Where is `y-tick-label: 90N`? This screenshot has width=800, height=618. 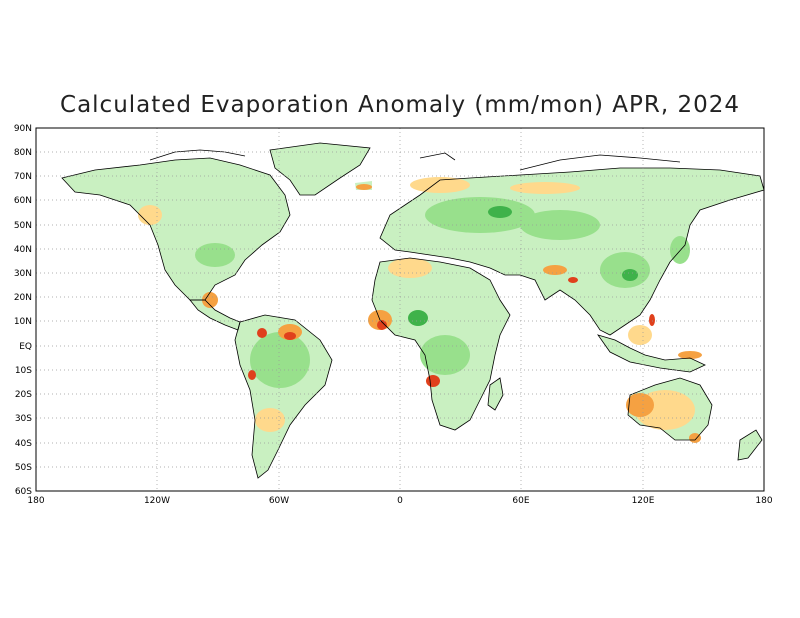 y-tick-label: 90N is located at coordinates (23, 129).